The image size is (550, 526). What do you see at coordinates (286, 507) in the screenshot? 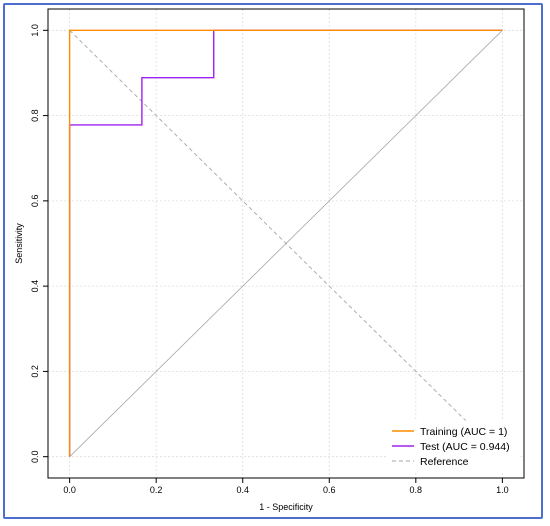
I see `x-axis-title: 1 - Specificity` at bounding box center [286, 507].